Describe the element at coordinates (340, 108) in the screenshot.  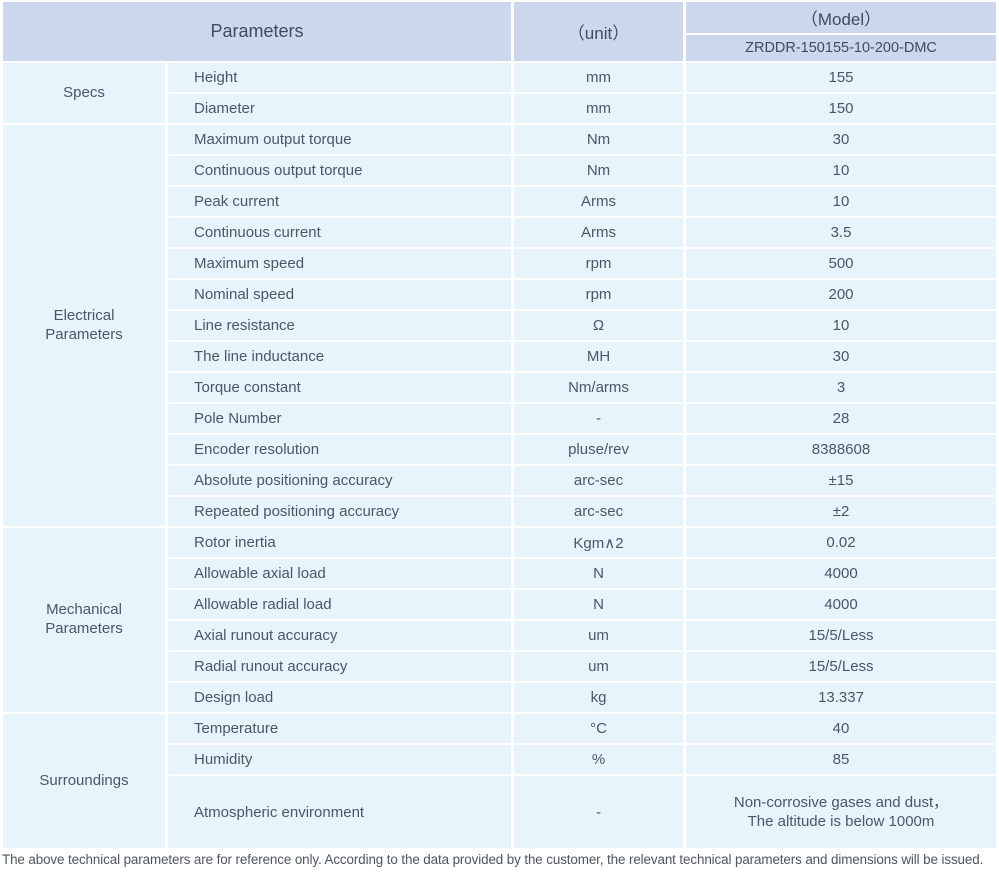
I see `param-cell: Diameter` at that location.